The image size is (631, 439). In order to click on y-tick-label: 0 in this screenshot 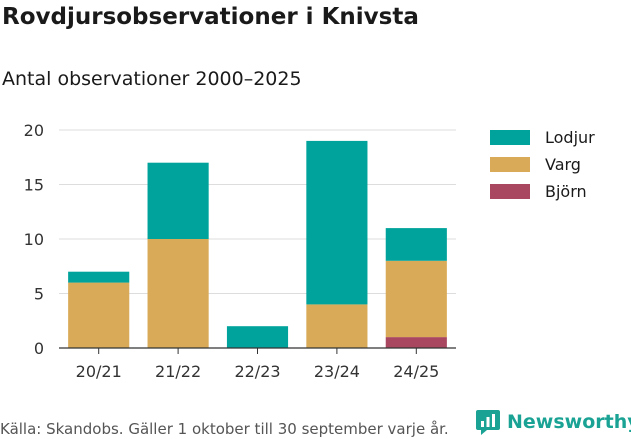, I will do `click(39, 348)`.